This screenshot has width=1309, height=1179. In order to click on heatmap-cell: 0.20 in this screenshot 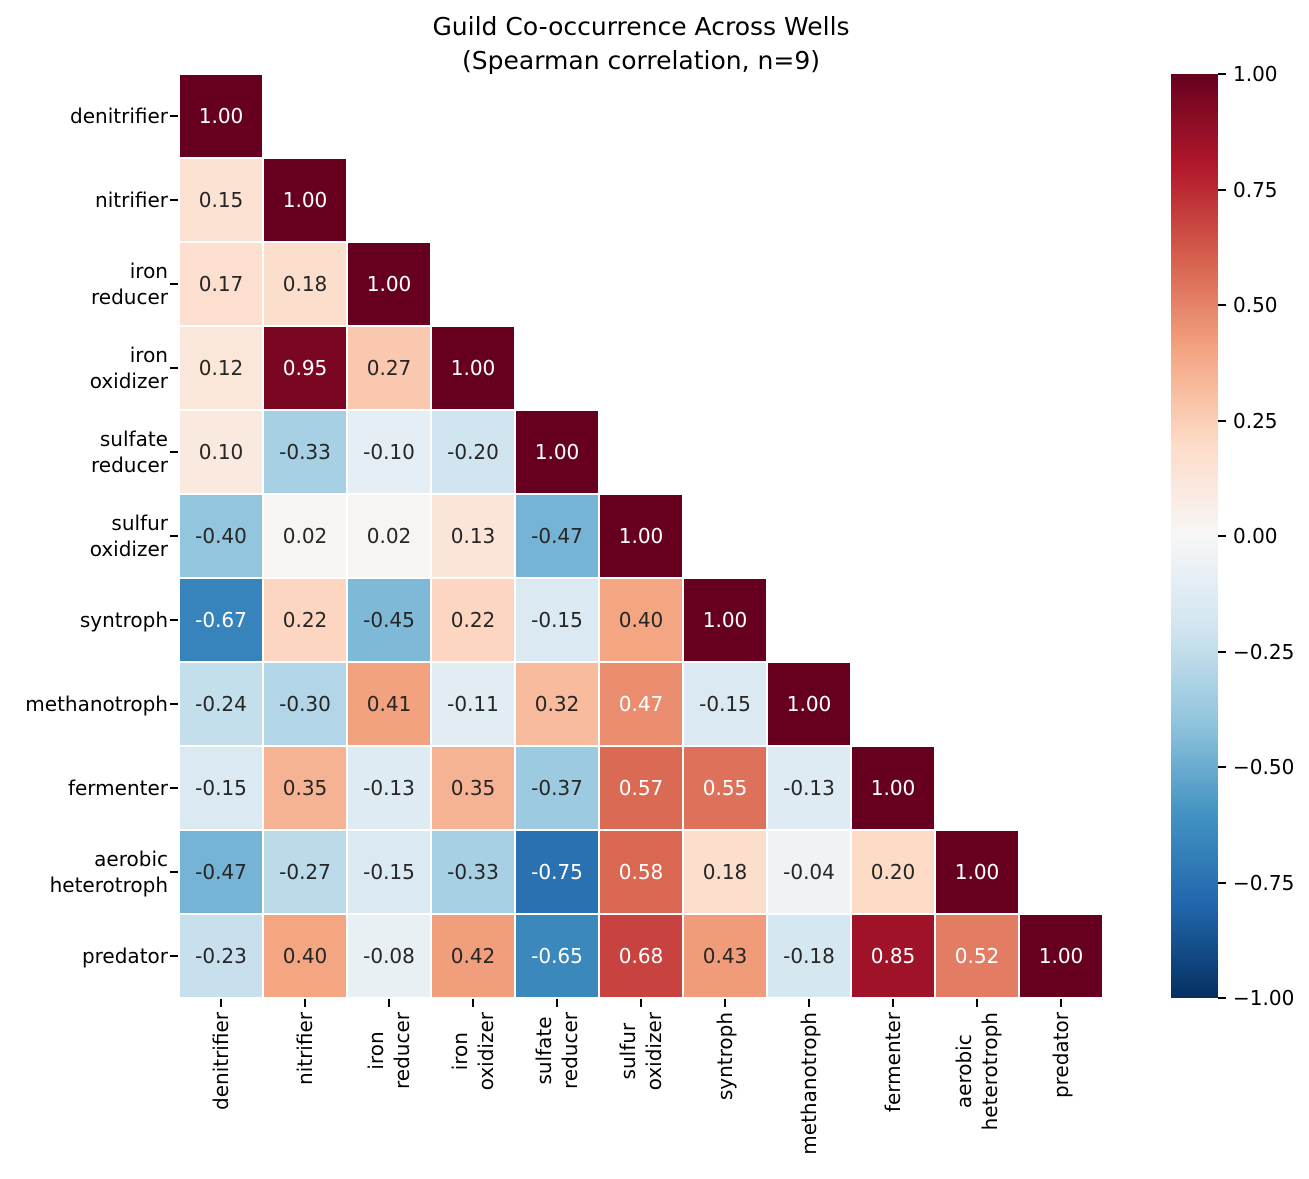, I will do `click(893, 872)`.